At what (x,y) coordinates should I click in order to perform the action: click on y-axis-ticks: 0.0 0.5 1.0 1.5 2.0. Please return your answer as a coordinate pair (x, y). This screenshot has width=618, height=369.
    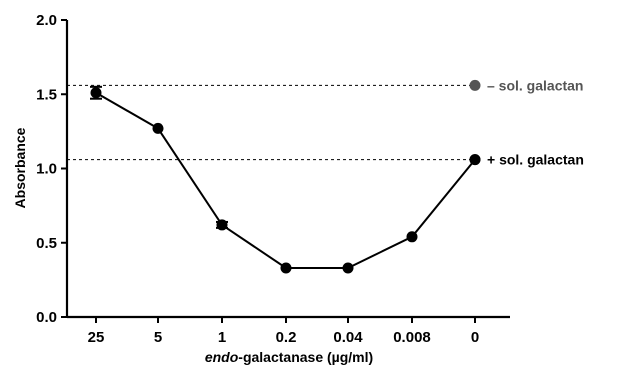
    Looking at the image, I should click on (51, 169).